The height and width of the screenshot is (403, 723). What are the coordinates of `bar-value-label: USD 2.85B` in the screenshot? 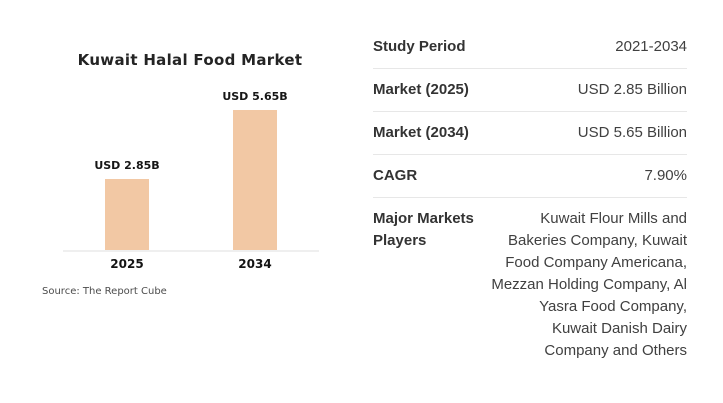 It's located at (127, 165).